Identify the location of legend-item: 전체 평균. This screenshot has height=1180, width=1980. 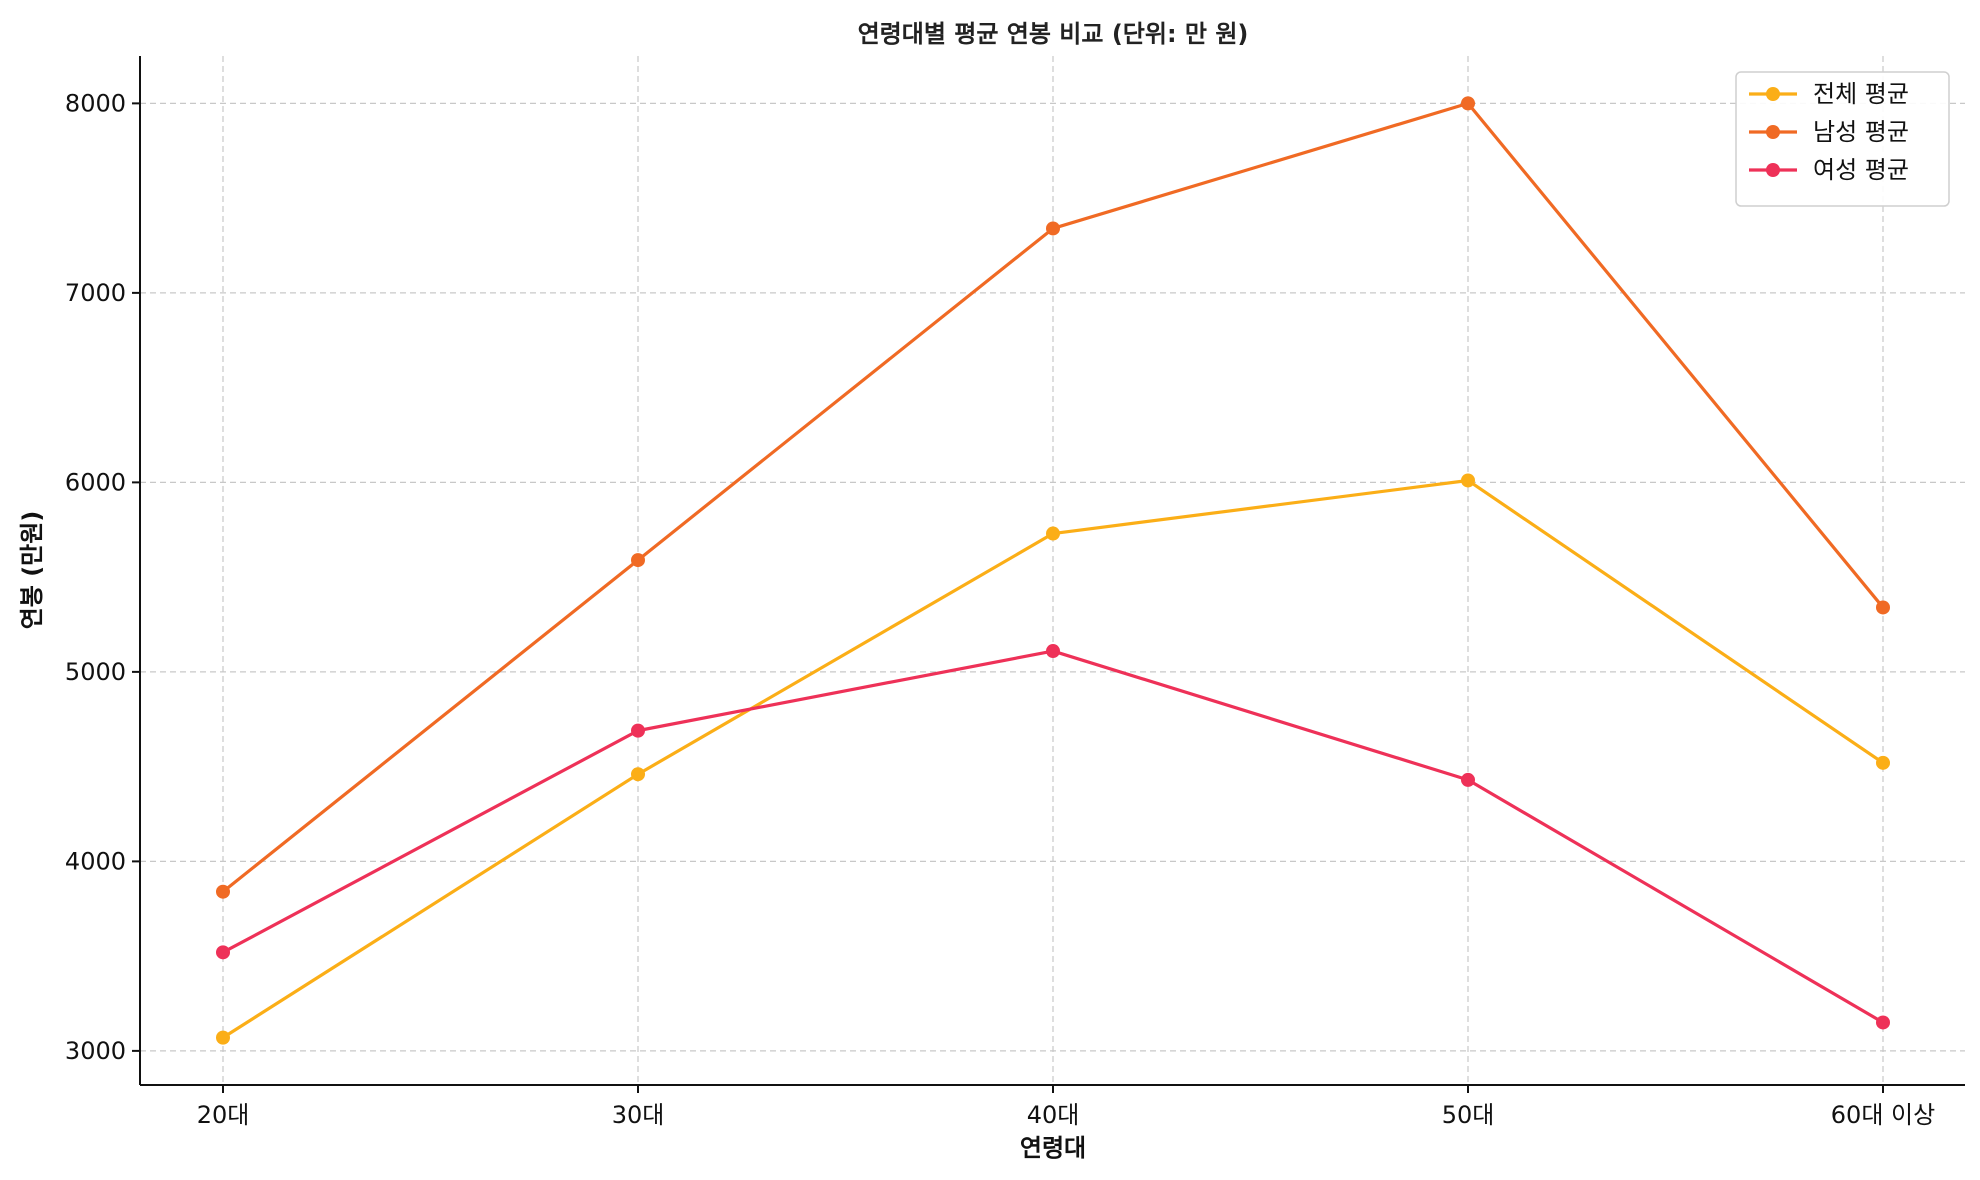
(1829, 94).